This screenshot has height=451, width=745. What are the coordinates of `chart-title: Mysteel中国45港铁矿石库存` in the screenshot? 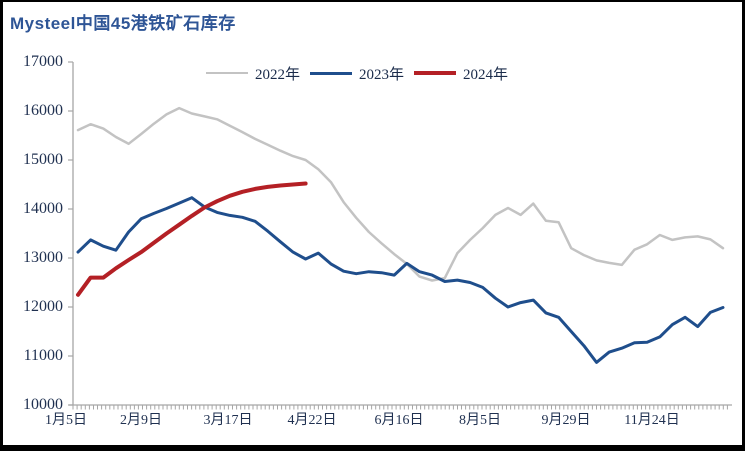 It's located at (123, 23).